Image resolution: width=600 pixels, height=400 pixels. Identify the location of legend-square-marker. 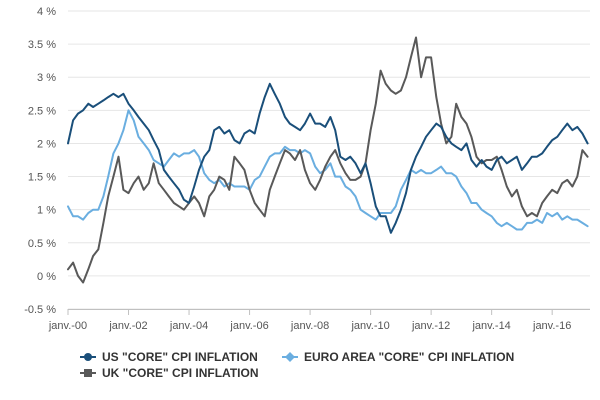
(88, 373).